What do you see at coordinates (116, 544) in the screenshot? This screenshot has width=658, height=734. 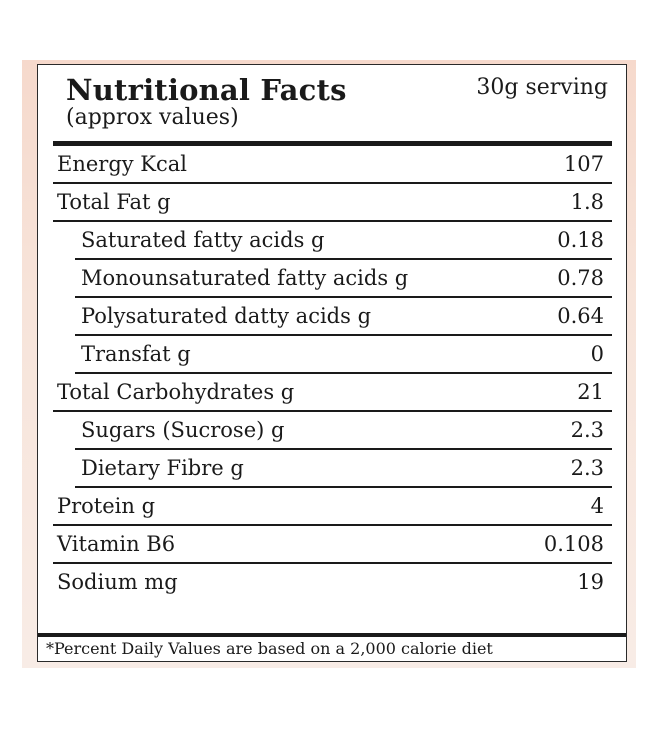 I see `nutrient-name: Vitamin B6` at bounding box center [116, 544].